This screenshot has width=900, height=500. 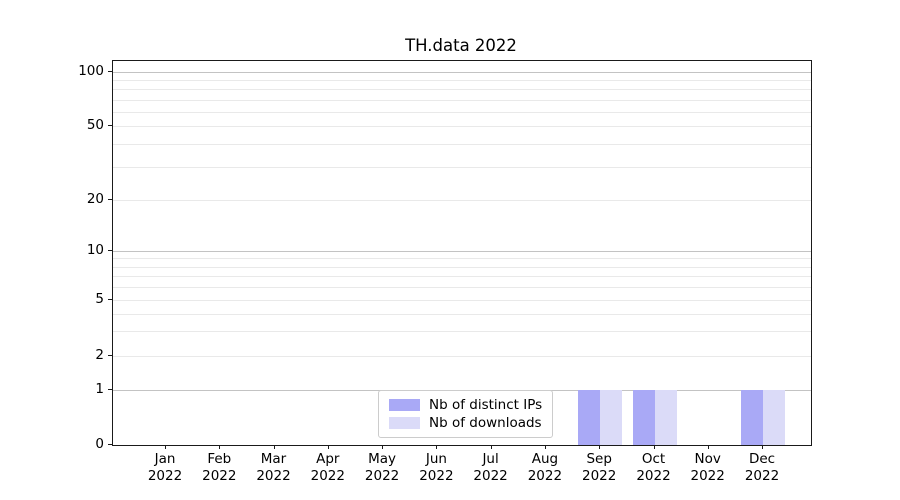 I want to click on legend-swatch-downloads, so click(x=404, y=423).